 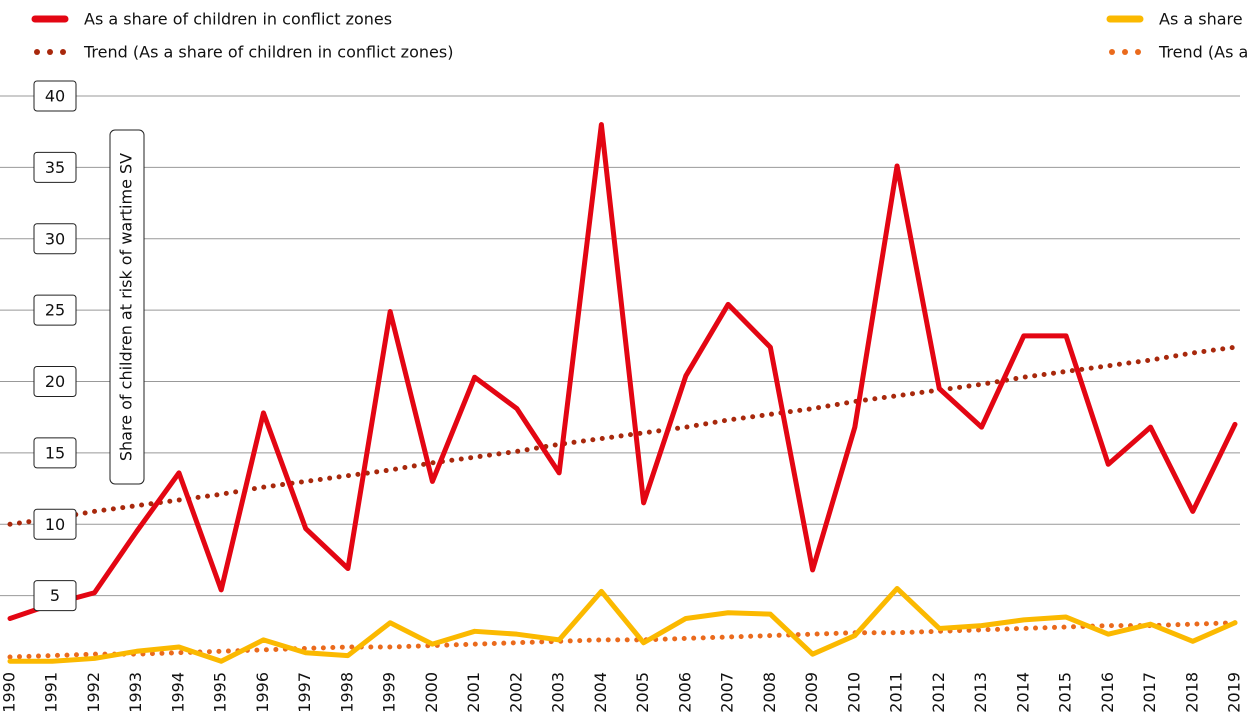 I want to click on x-tick-label: 2003, so click(x=558, y=692).